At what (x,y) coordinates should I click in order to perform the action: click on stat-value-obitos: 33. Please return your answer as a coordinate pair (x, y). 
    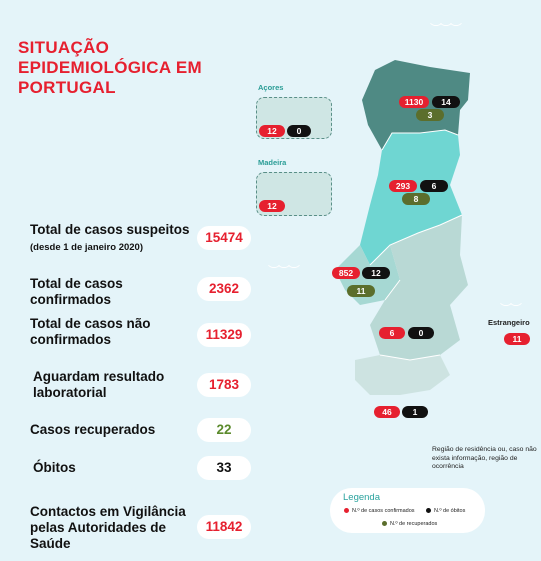
    Looking at the image, I should click on (224, 468).